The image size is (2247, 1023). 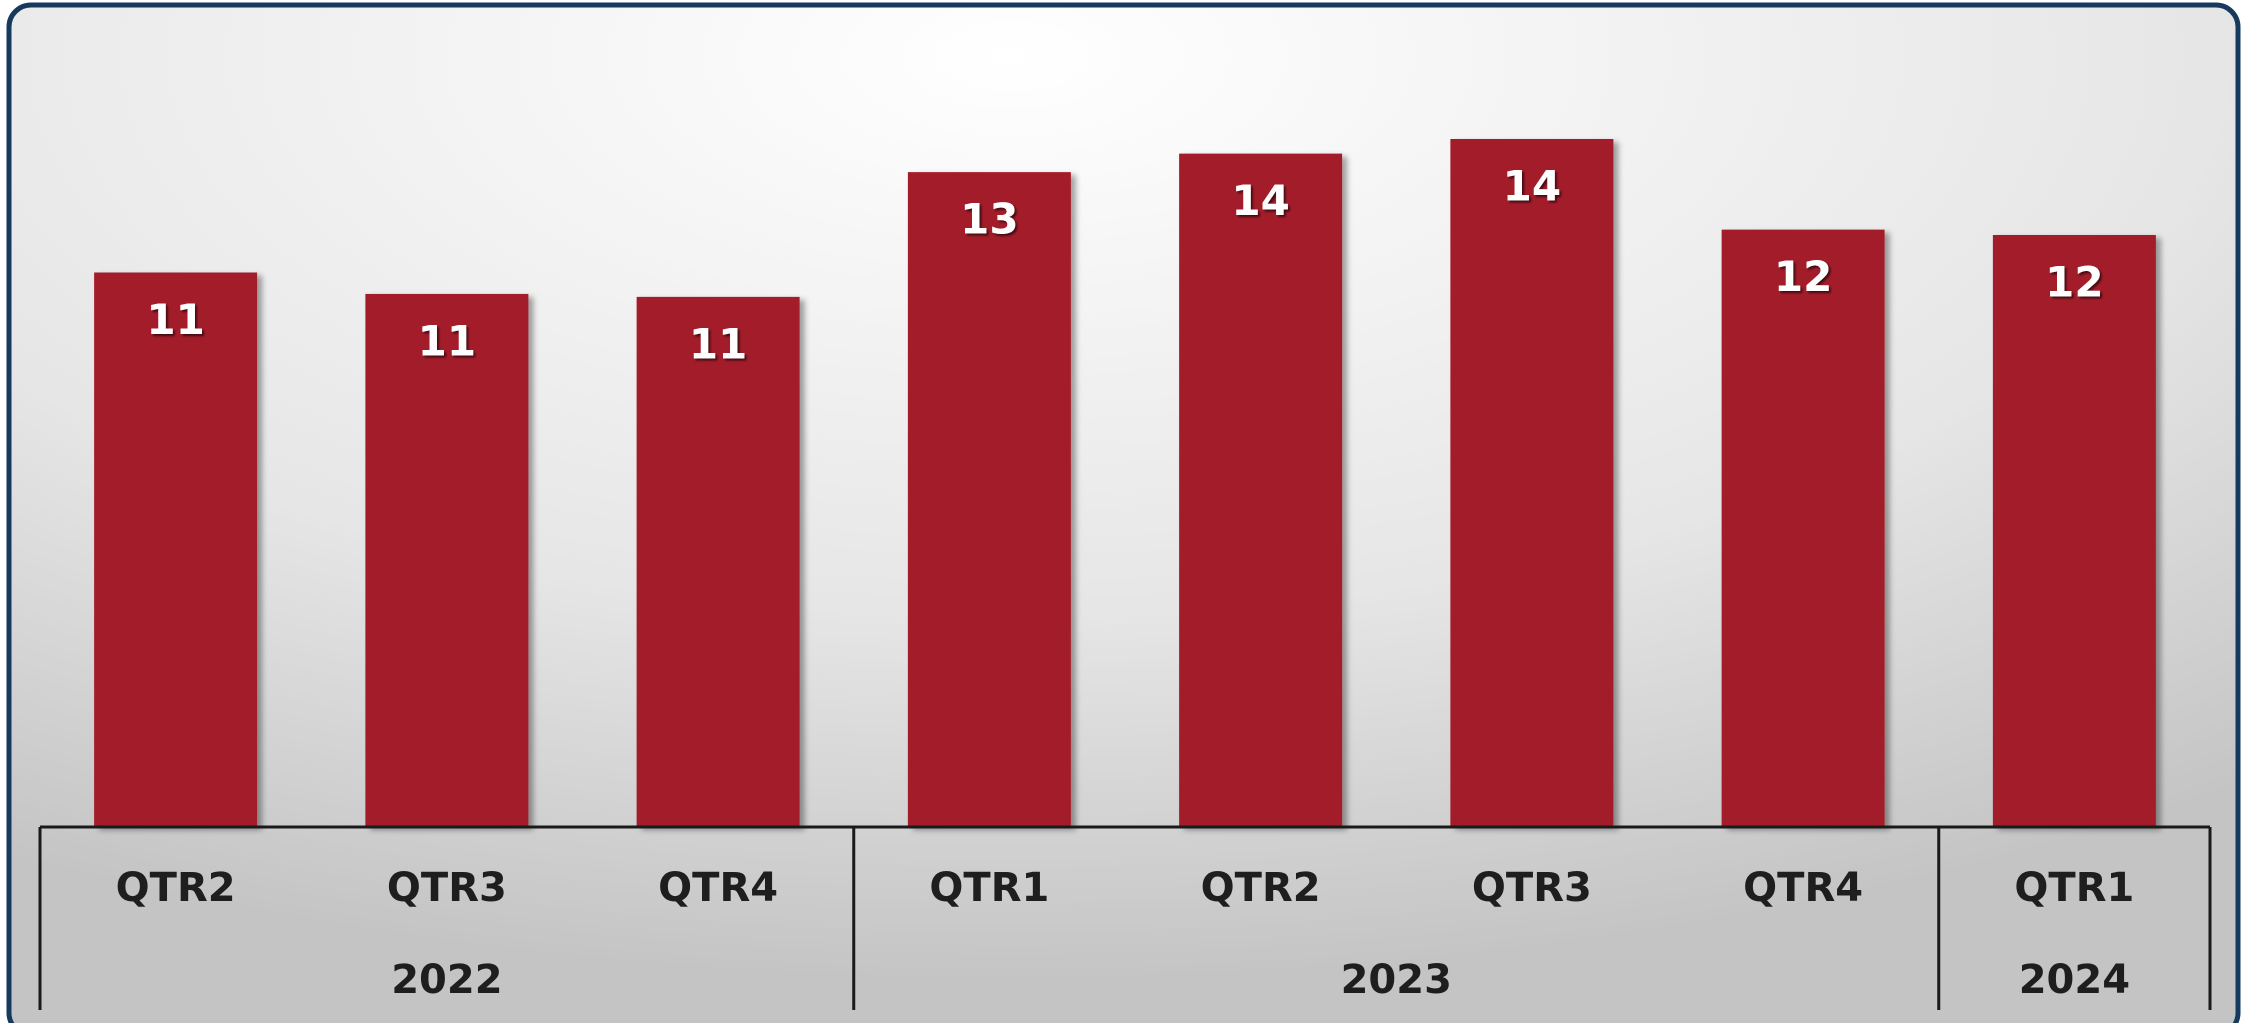 What do you see at coordinates (446, 980) in the screenshot?
I see `group-label: 2022` at bounding box center [446, 980].